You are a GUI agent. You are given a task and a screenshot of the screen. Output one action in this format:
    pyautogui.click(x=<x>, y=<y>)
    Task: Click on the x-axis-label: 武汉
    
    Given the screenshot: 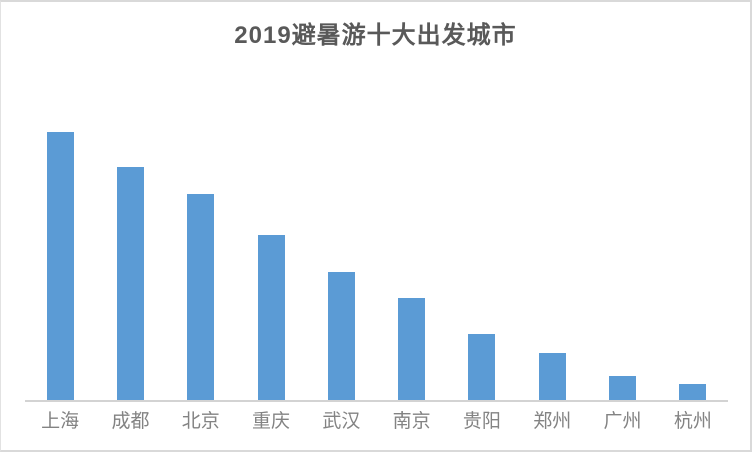 What is the action you would take?
    pyautogui.click(x=341, y=421)
    